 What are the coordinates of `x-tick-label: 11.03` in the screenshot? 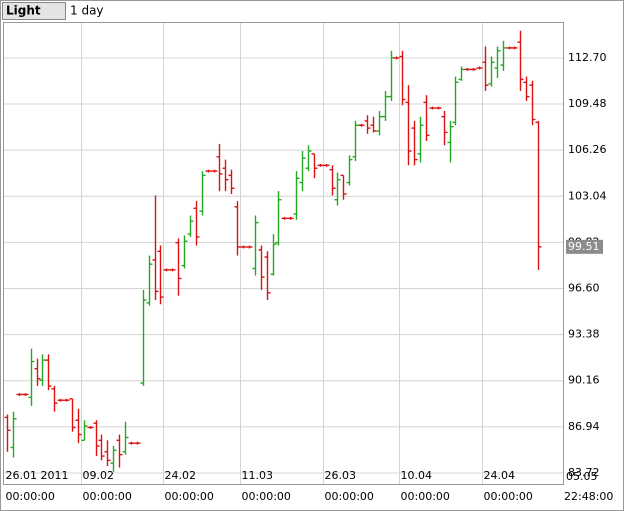 It's located at (258, 475).